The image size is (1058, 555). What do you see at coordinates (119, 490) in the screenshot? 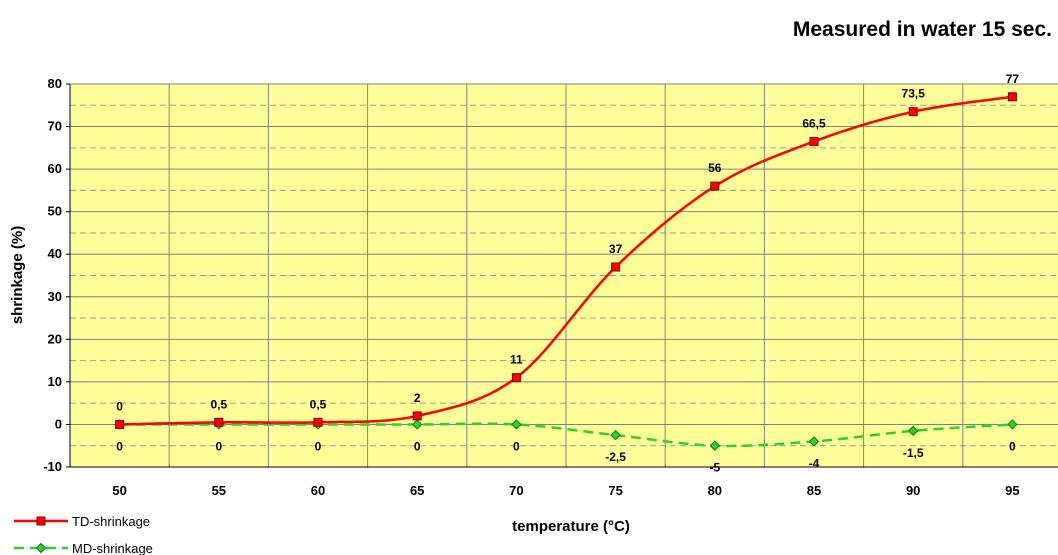
I see `x-tick-label: 50` at bounding box center [119, 490].